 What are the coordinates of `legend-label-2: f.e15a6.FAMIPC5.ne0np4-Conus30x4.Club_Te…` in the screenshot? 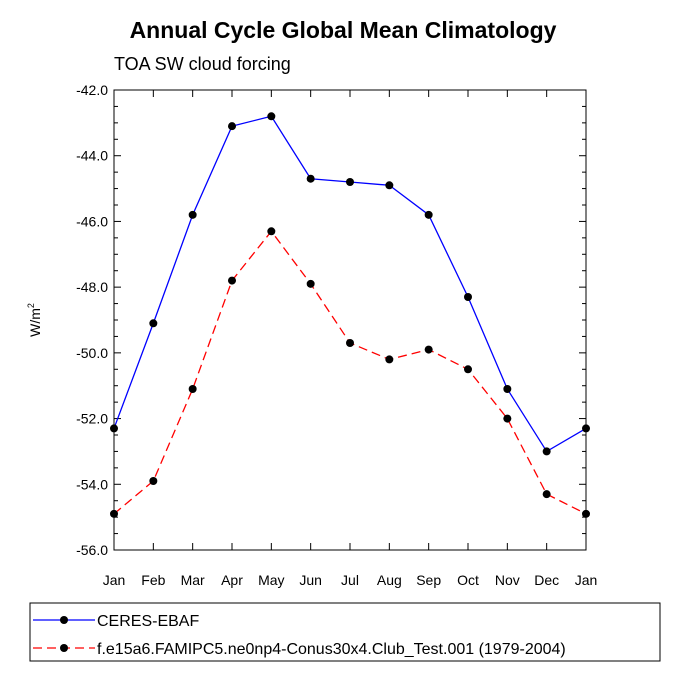 It's located at (331, 649).